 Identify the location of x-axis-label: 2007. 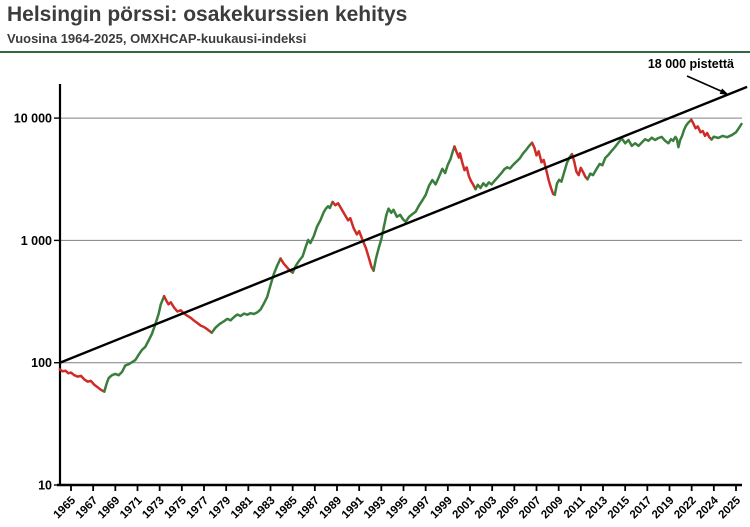
(530, 508).